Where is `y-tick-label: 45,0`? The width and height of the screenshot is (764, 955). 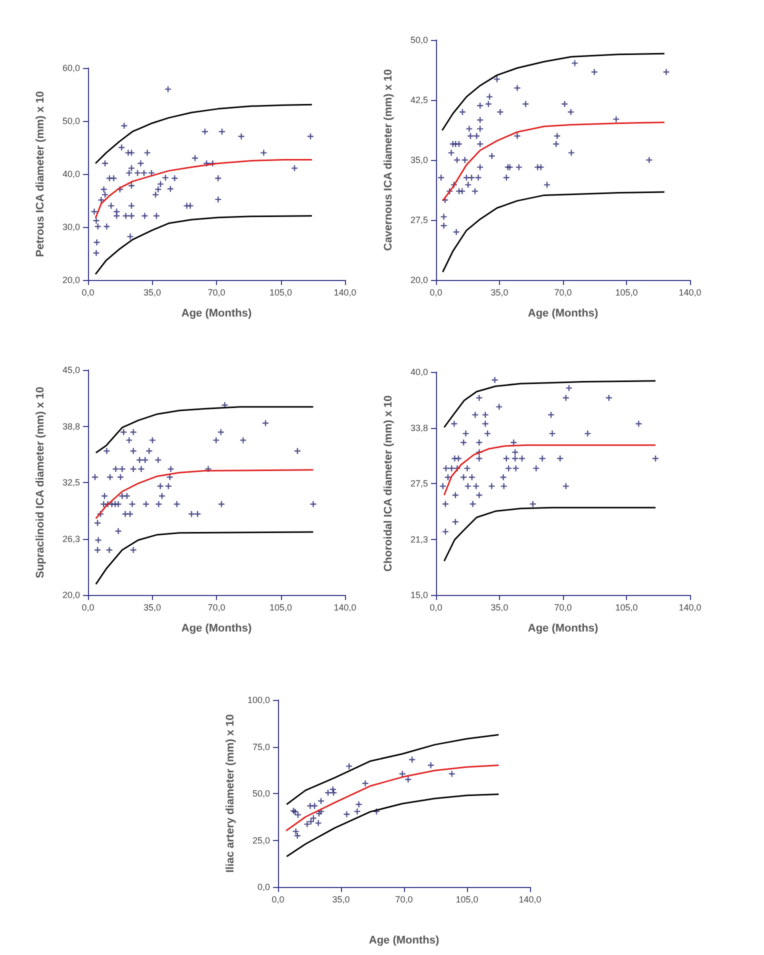
y-tick-label: 45,0 is located at coordinates (71, 370).